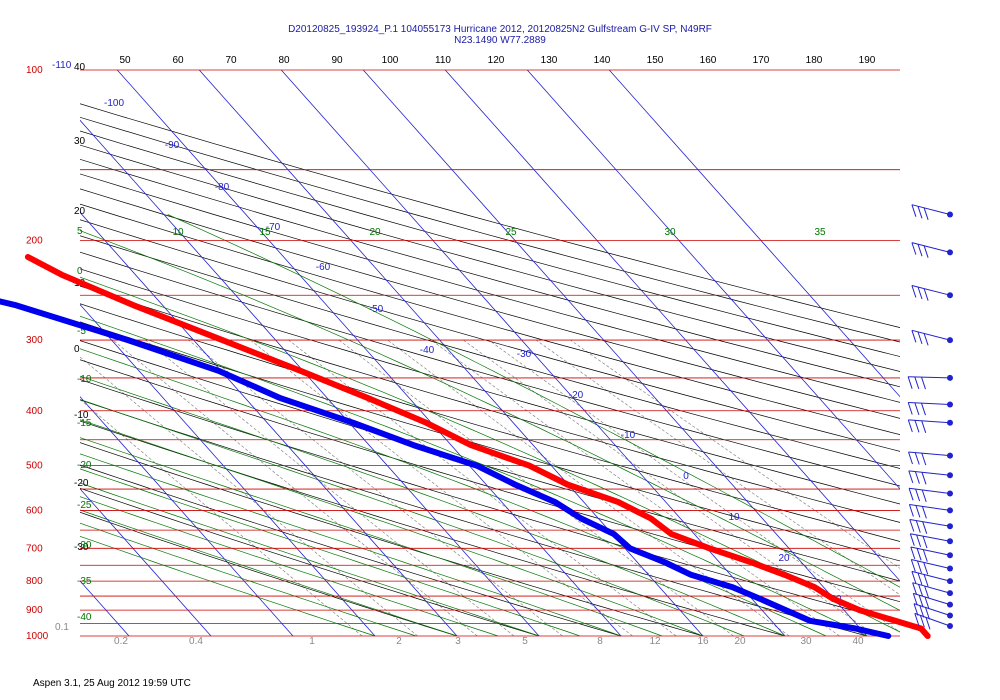 This screenshot has width=1000, height=700. I want to click on dry-adiabat, so click(310, 561).